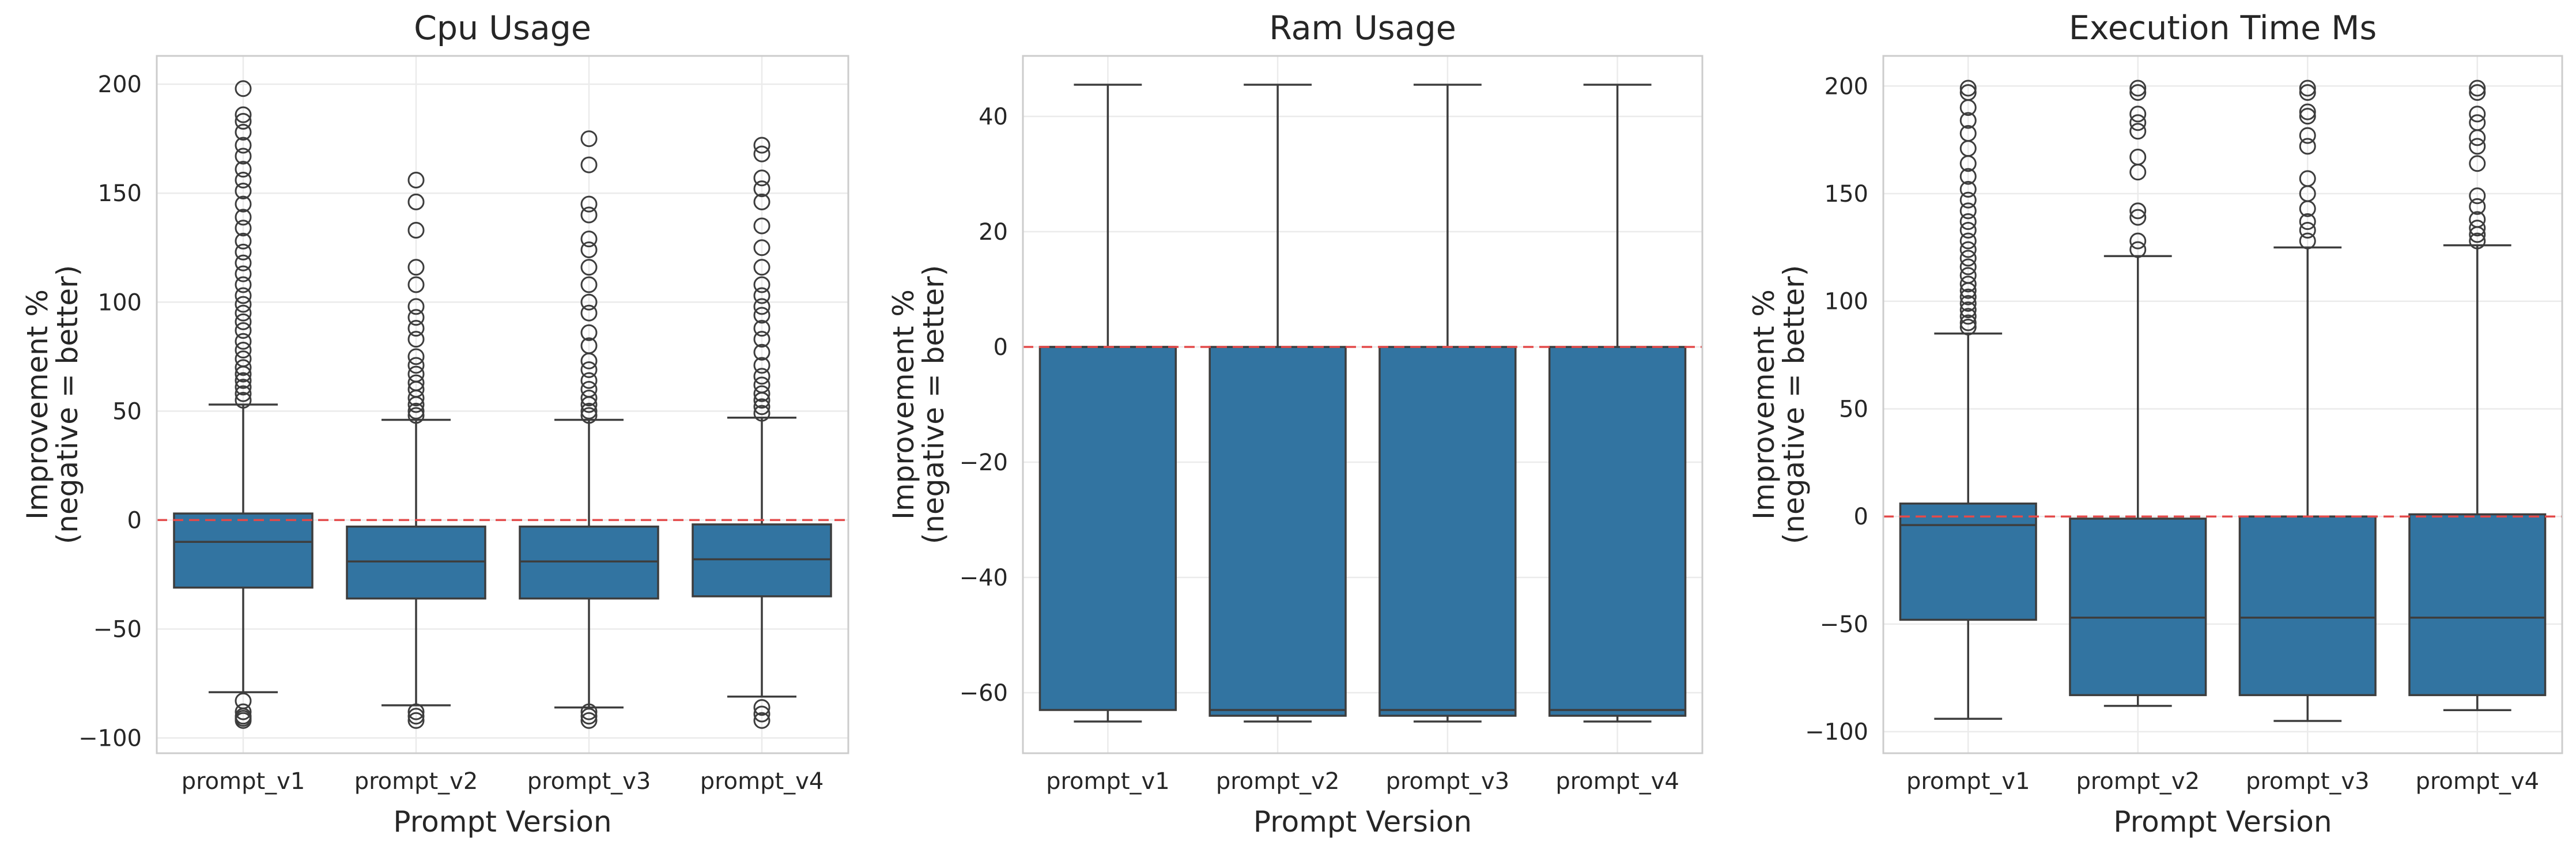  Describe the element at coordinates (993, 117) in the screenshot. I see `y-tick-label: 40` at that location.